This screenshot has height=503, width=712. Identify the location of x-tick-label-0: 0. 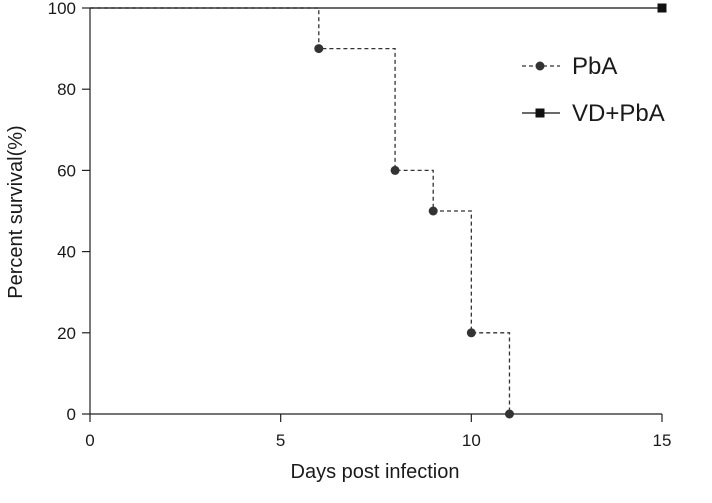
(89, 440).